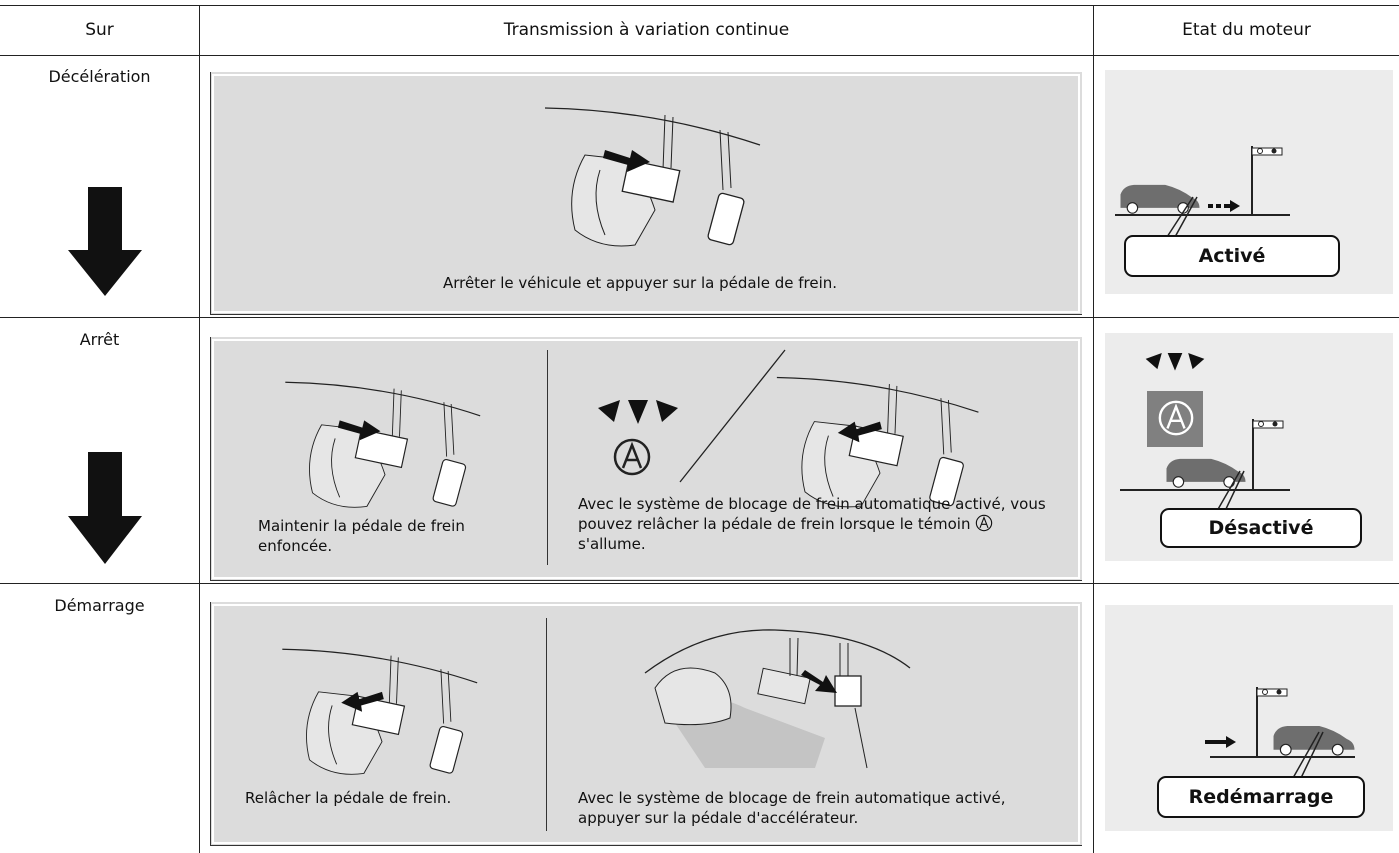  Describe the element at coordinates (99, 76) in the screenshot. I see `row-label: Décélération` at that location.